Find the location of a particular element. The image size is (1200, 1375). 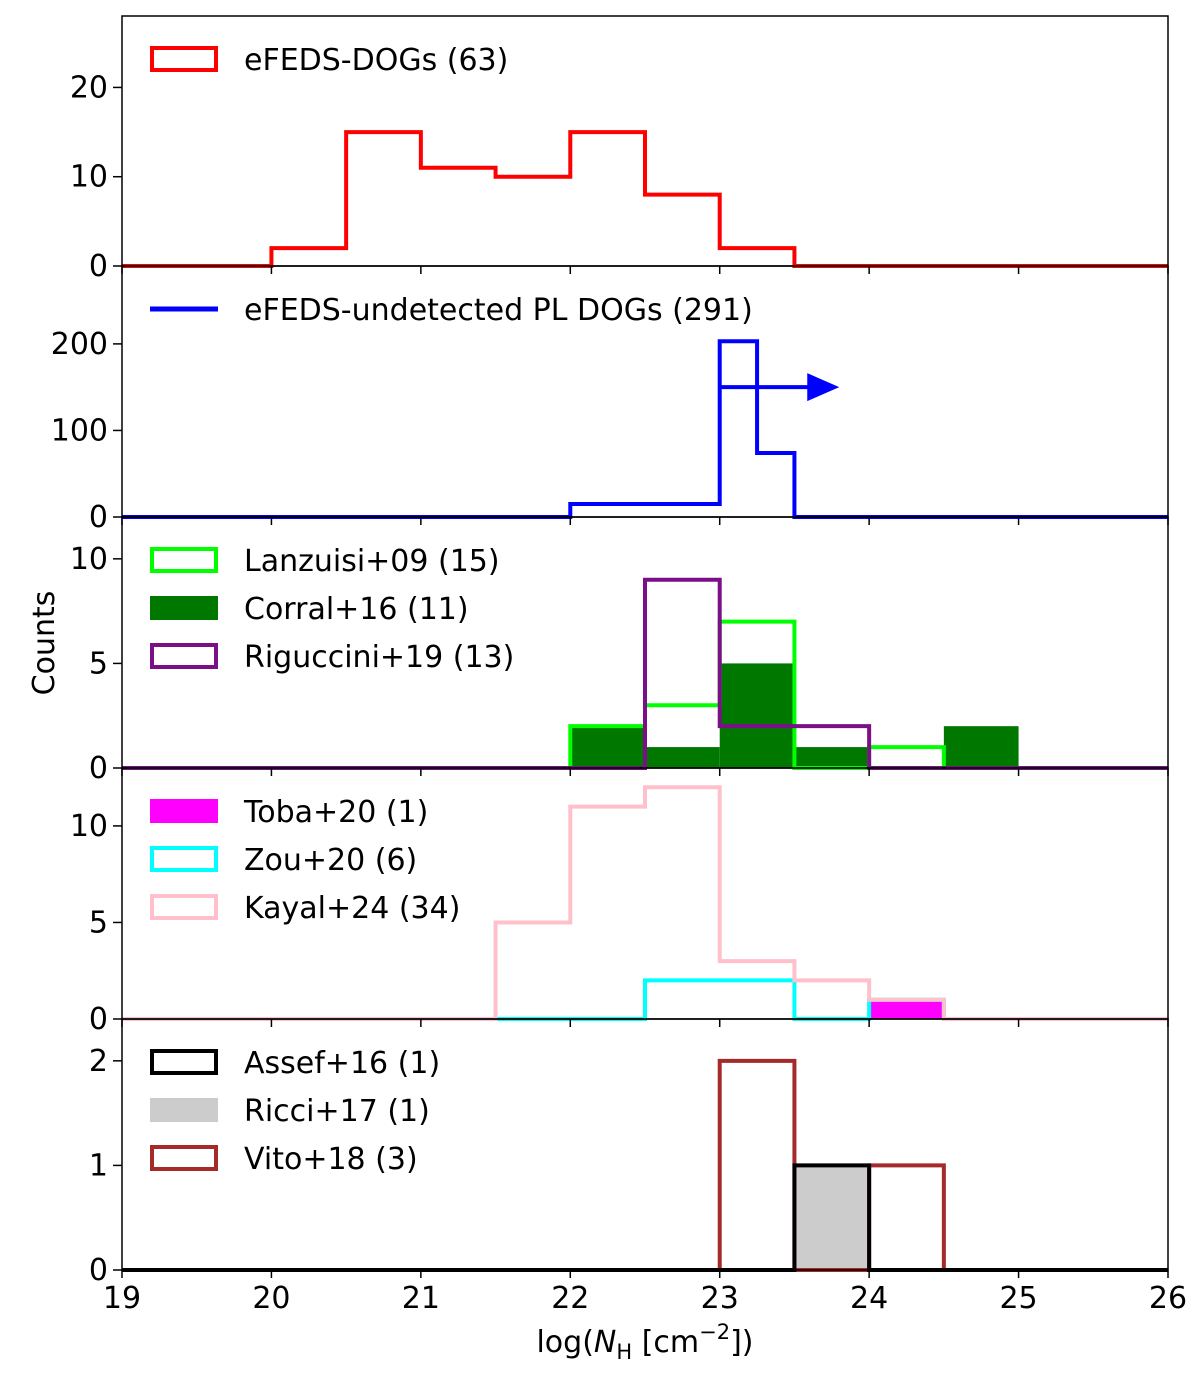

legend: Assef+16 (1) Ricci+17 (1) Vito+18 (3) is located at coordinates (295, 1111).